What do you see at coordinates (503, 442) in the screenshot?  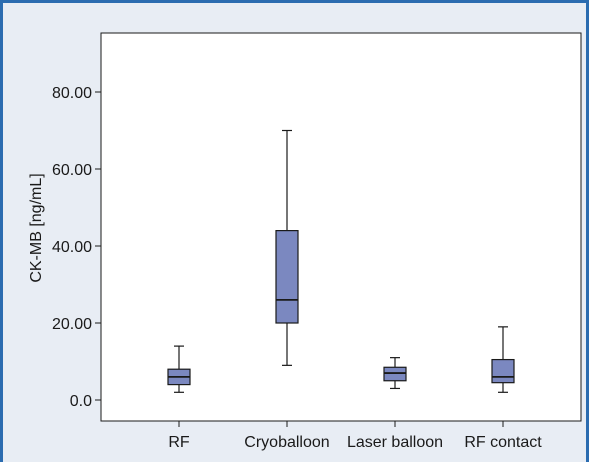 I see `x-tick-label: RF contact` at bounding box center [503, 442].